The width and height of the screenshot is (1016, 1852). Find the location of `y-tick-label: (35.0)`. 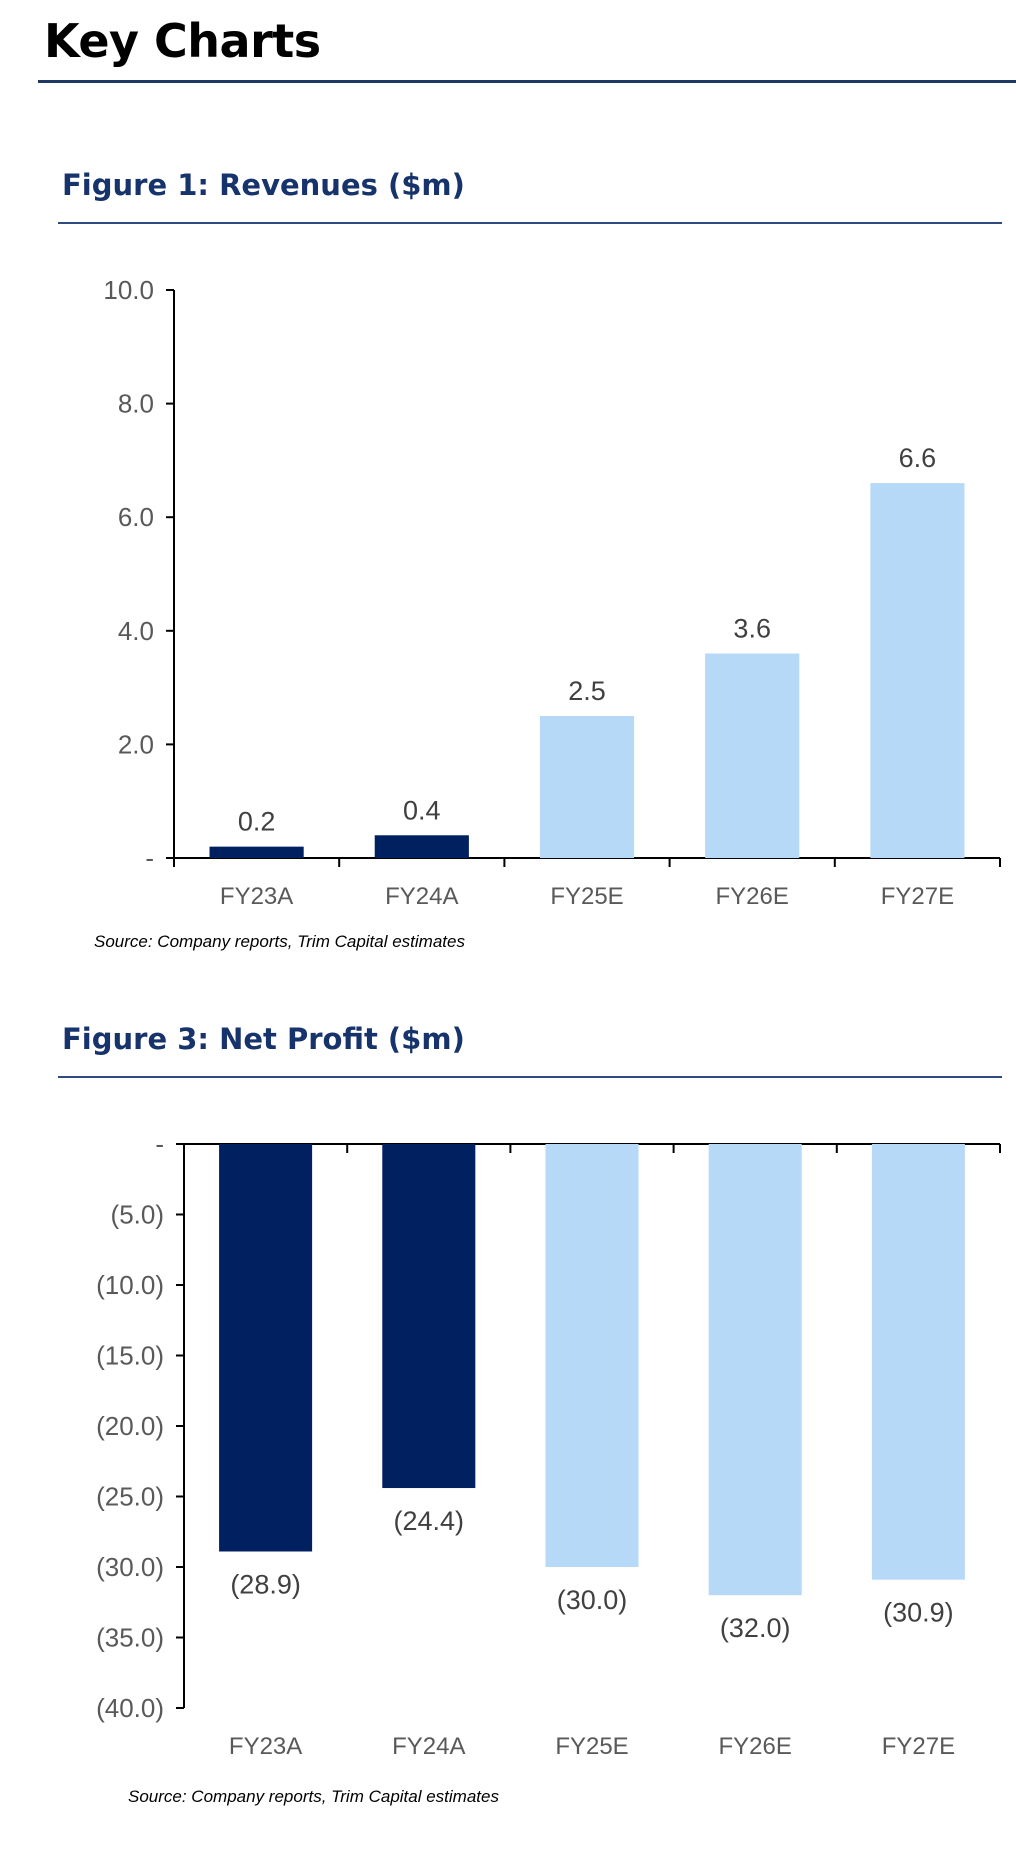

y-tick-label: (35.0) is located at coordinates (130, 1638).